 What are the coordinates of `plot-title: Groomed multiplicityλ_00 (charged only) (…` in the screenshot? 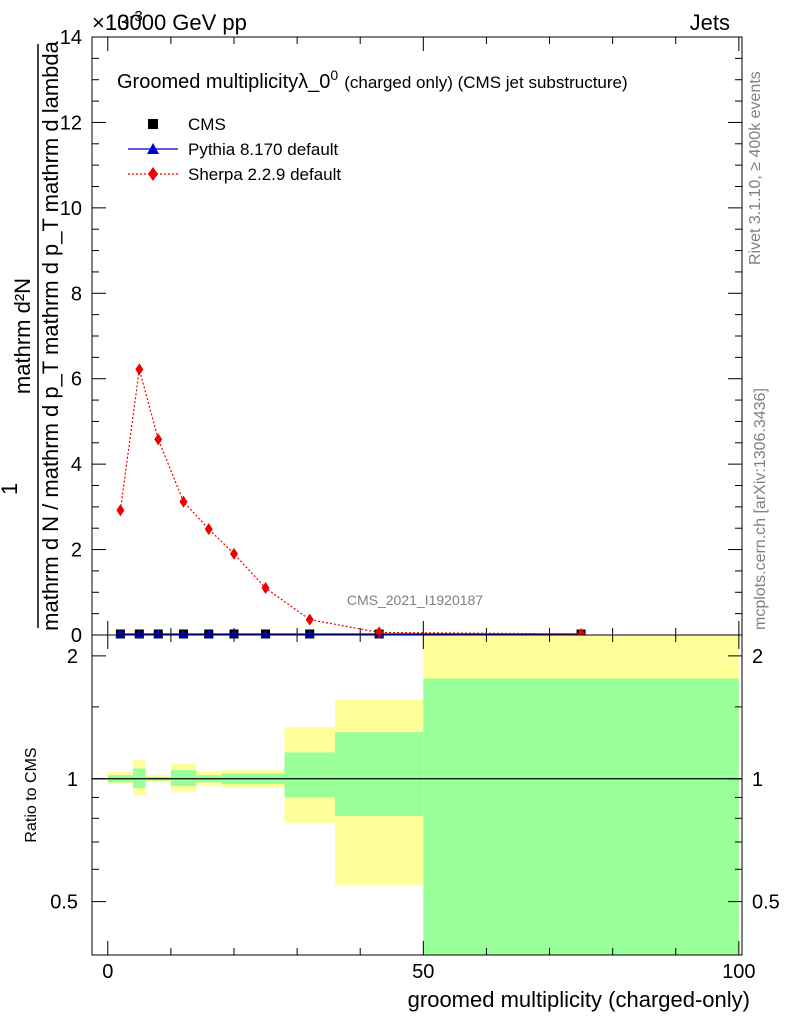 It's located at (372, 80).